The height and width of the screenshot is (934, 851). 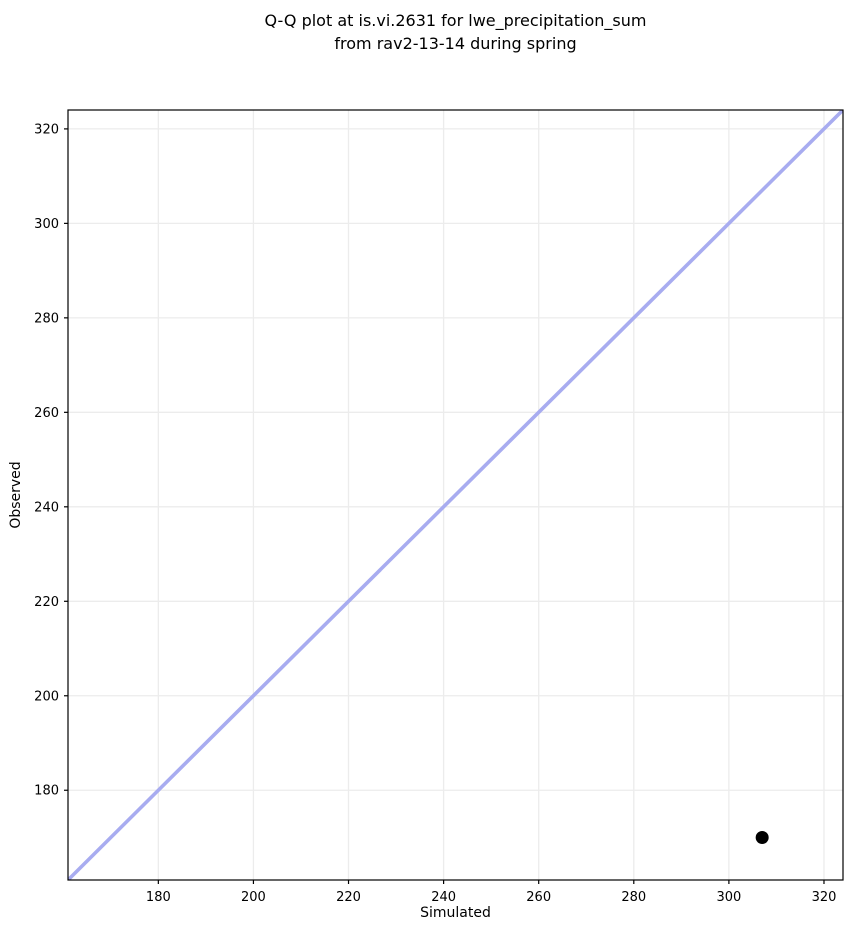 What do you see at coordinates (348, 897) in the screenshot?
I see `x-tick-label: 220` at bounding box center [348, 897].